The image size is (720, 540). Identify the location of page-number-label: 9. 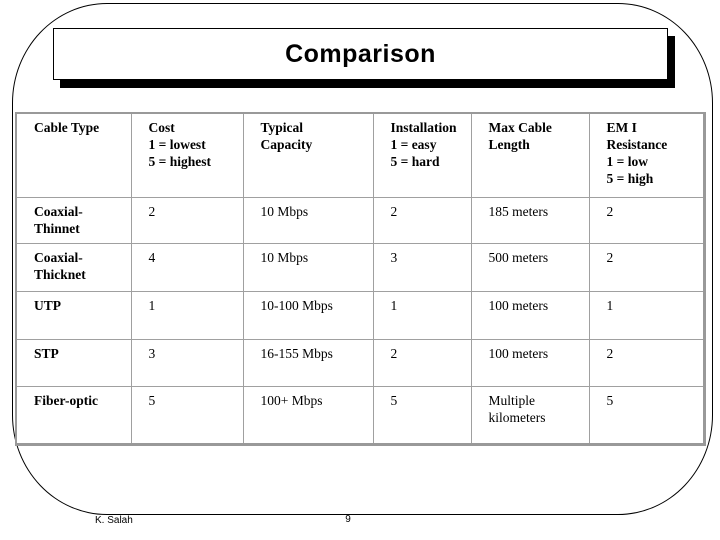
(348, 519).